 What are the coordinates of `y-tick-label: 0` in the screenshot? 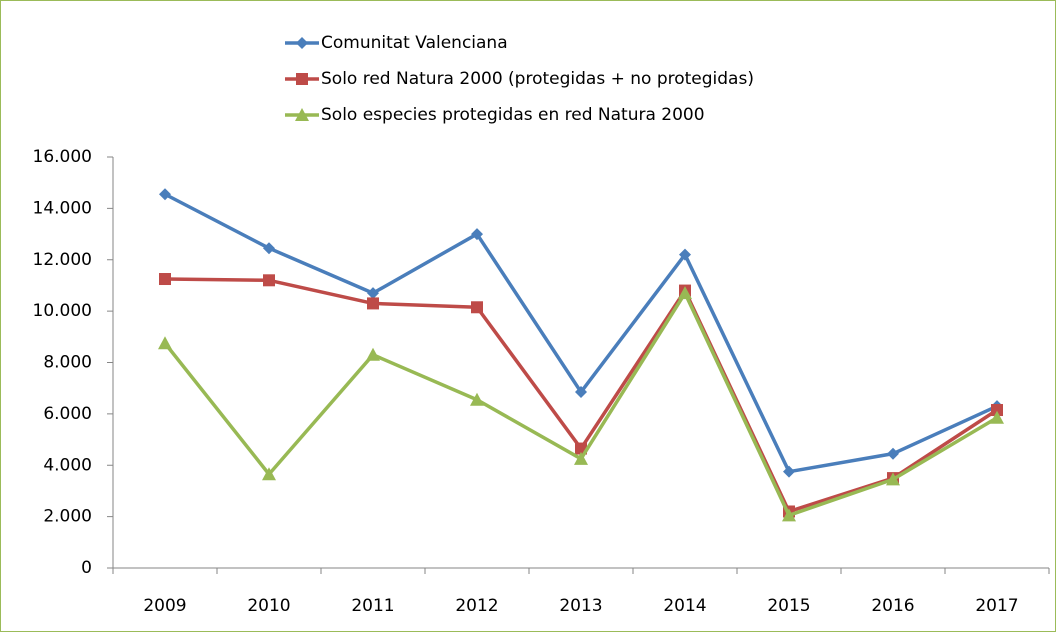 It's located at (86, 568).